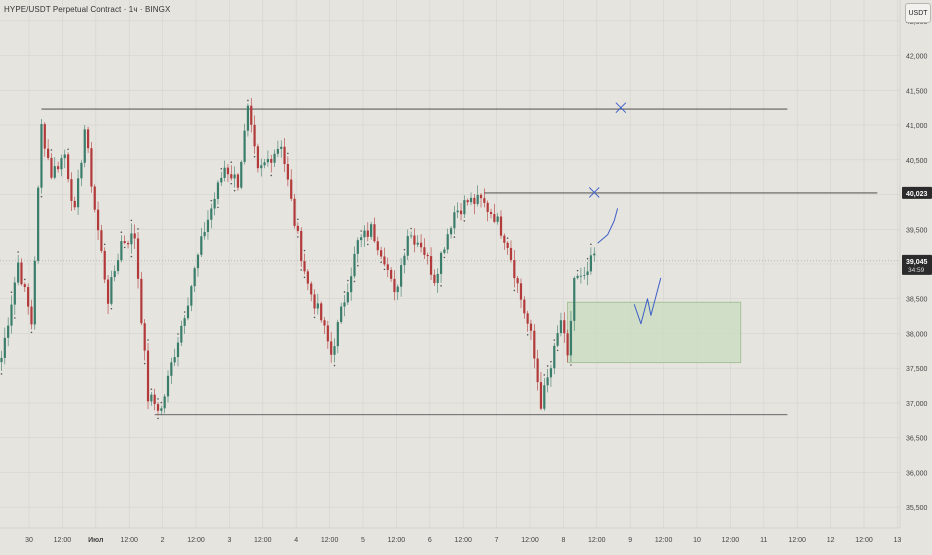 The image size is (932, 555). I want to click on y-tick-label: 37,500, so click(917, 369).